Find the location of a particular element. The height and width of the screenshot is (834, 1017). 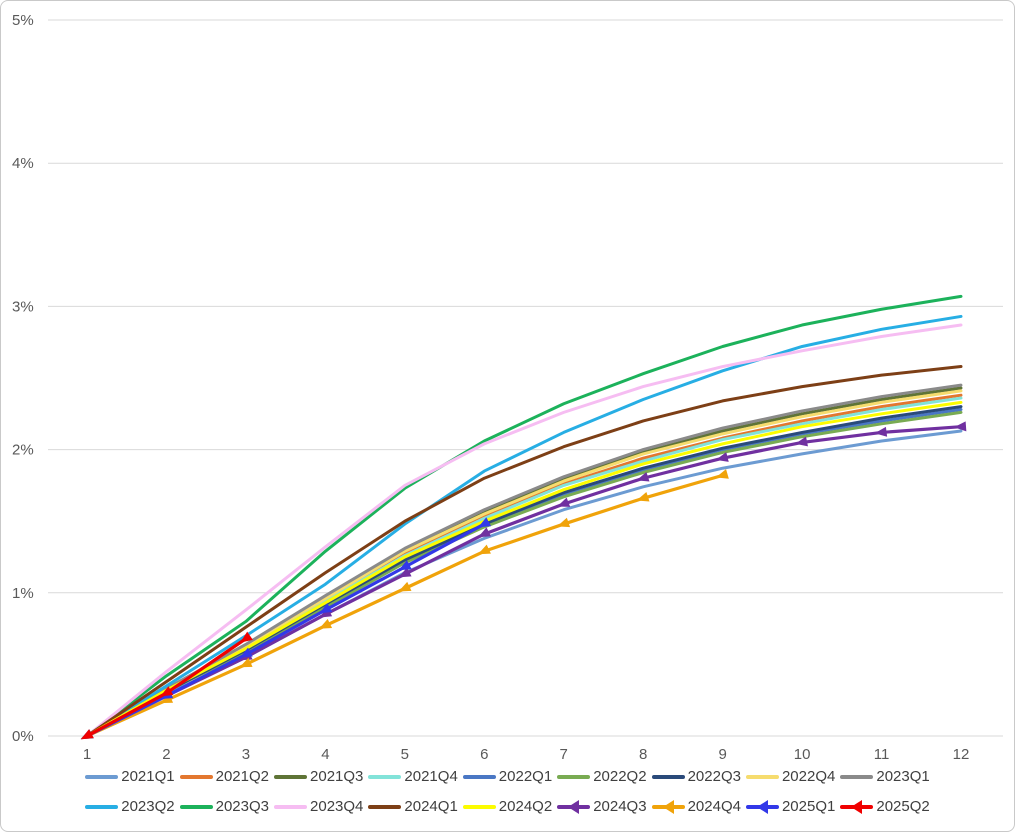

y-axis-label-2%: 2% is located at coordinates (23, 450).